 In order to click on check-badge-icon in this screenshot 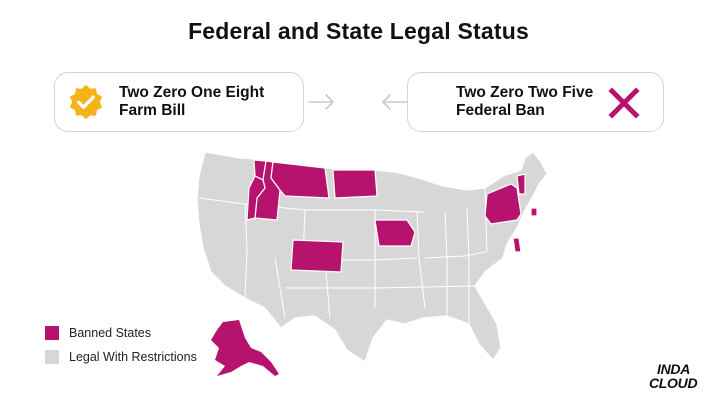, I will do `click(86, 102)`.